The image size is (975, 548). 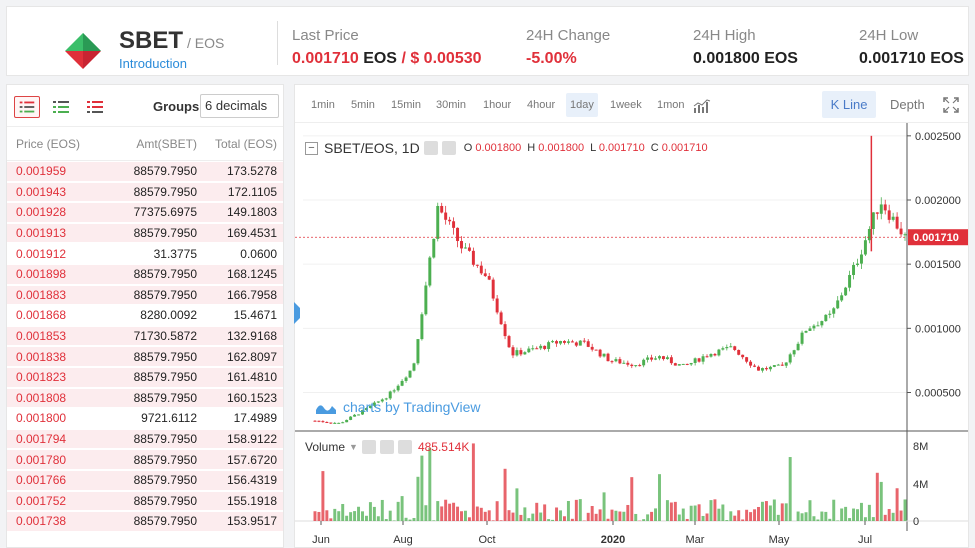 What do you see at coordinates (397, 407) in the screenshot?
I see `tradingview-watermark: charts by TradingView` at bounding box center [397, 407].